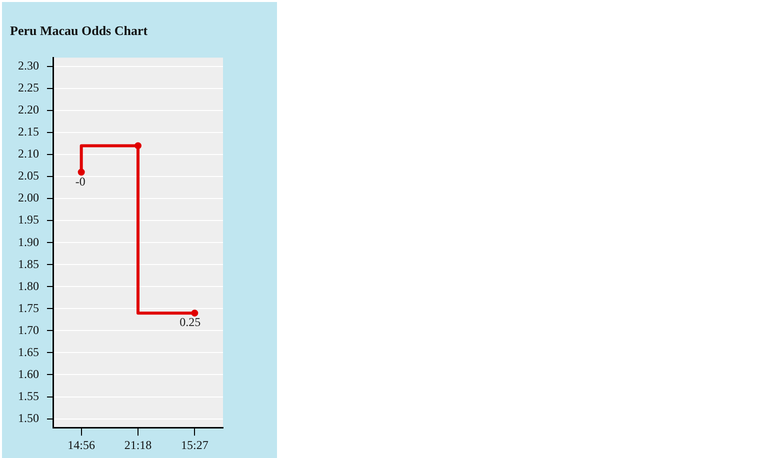 Image resolution: width=769 pixels, height=458 pixels. What do you see at coordinates (28, 351) in the screenshot?
I see `y-tick-label: 1.65` at bounding box center [28, 351].